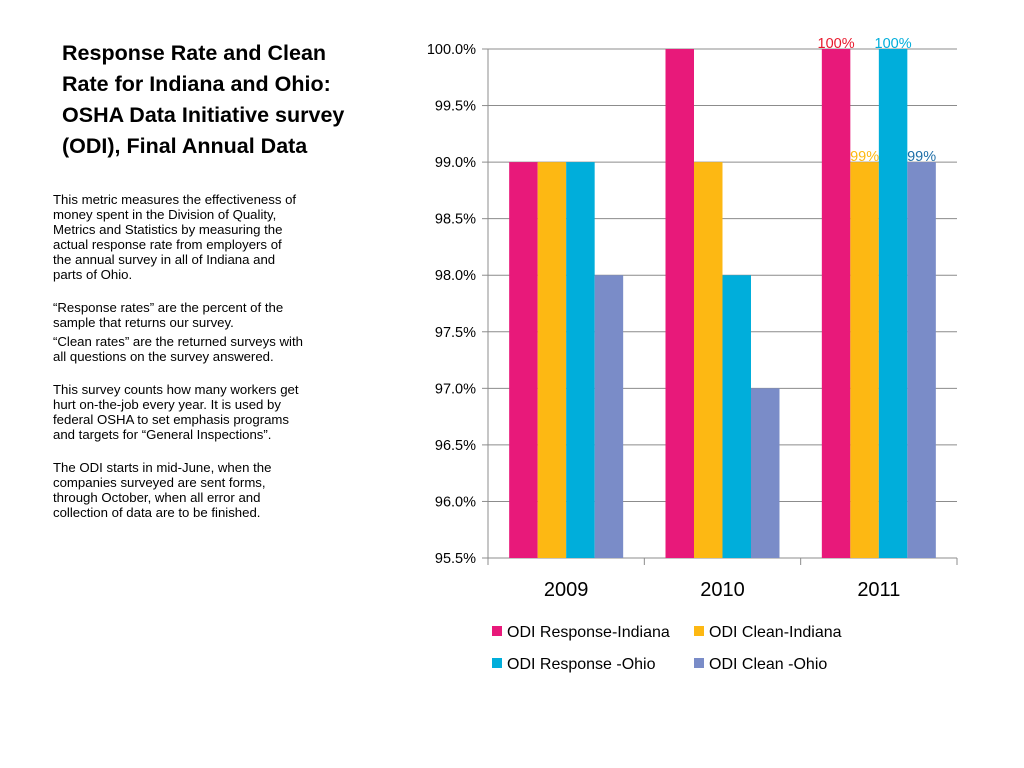 The width and height of the screenshot is (1024, 768). Describe the element at coordinates (455, 220) in the screenshot. I see `y-tick-label: 98.5%` at that location.